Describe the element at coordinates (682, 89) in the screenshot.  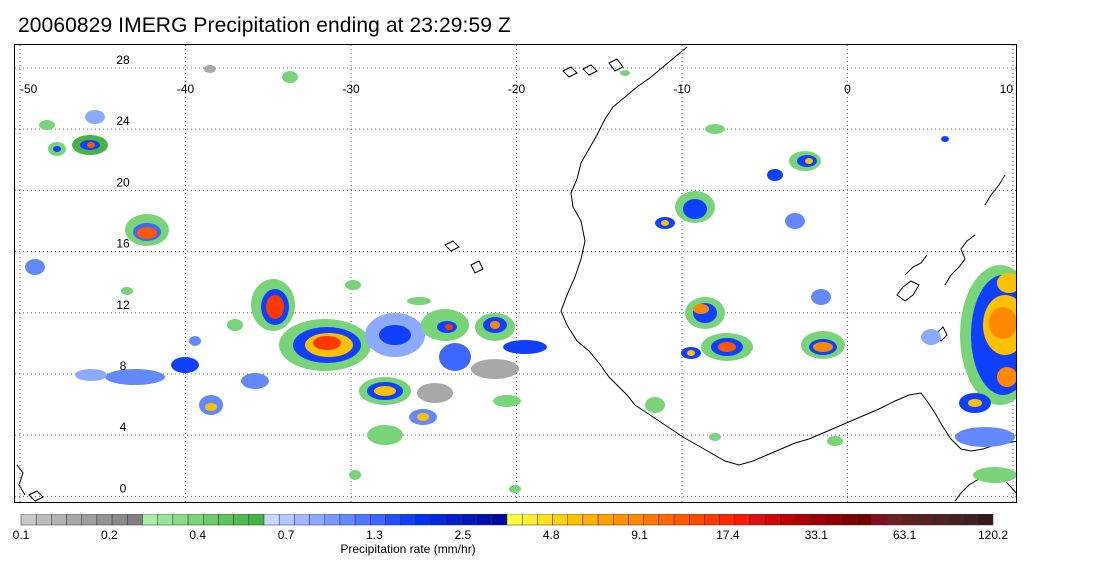
I see `lon-label: -10` at that location.